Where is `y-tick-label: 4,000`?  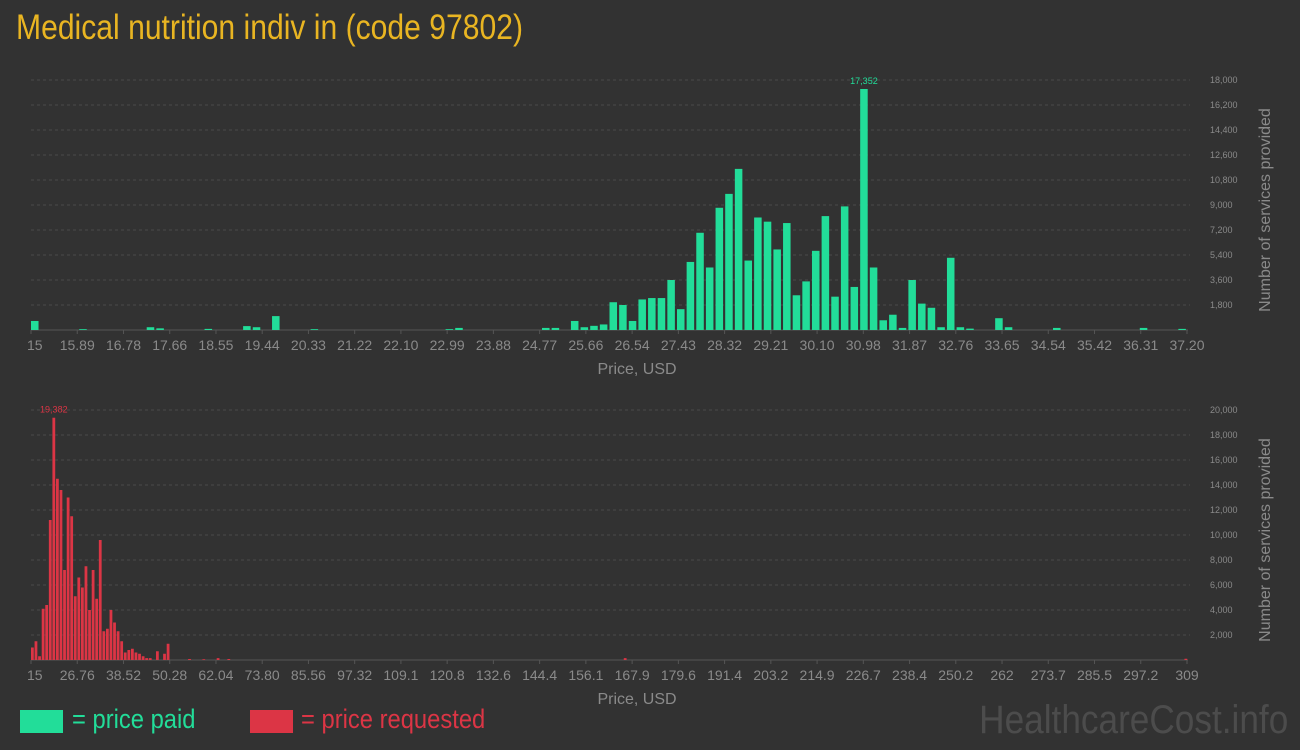 y-tick-label: 4,000 is located at coordinates (1221, 610).